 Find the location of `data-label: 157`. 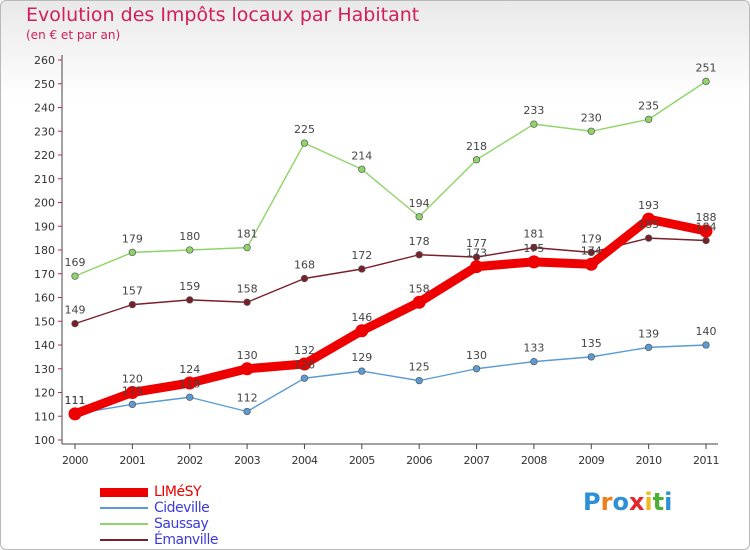

data-label: 157 is located at coordinates (132, 291).